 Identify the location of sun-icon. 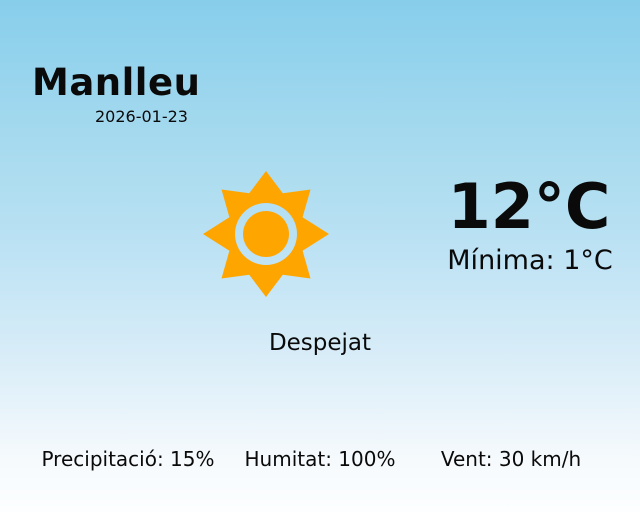
(266, 234).